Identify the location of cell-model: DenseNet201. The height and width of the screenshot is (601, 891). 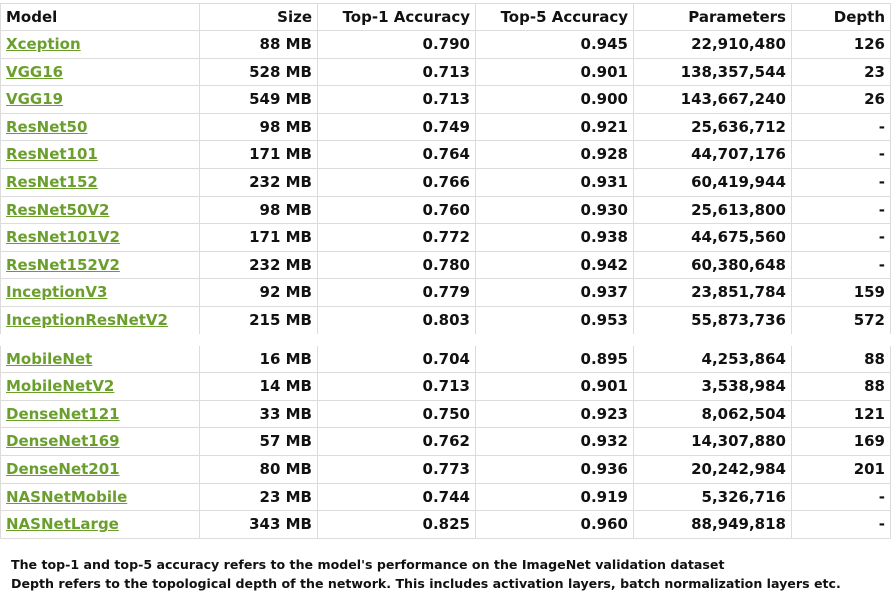
(100, 469).